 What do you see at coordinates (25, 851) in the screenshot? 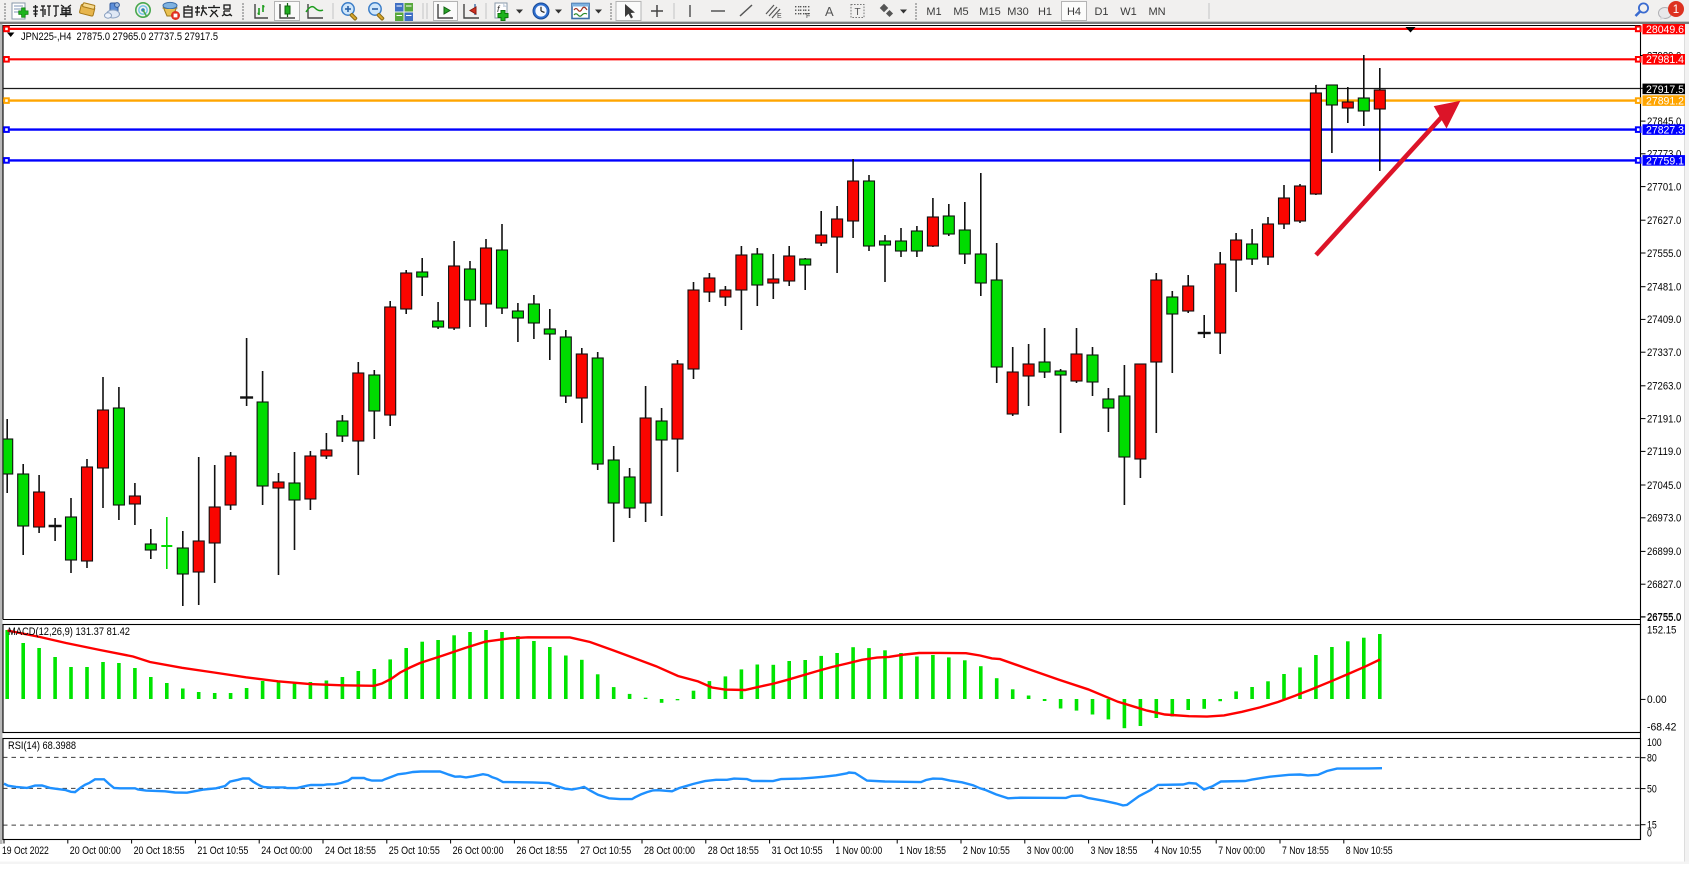
I see `svg-text: 19 Oct 2022` at bounding box center [25, 851].